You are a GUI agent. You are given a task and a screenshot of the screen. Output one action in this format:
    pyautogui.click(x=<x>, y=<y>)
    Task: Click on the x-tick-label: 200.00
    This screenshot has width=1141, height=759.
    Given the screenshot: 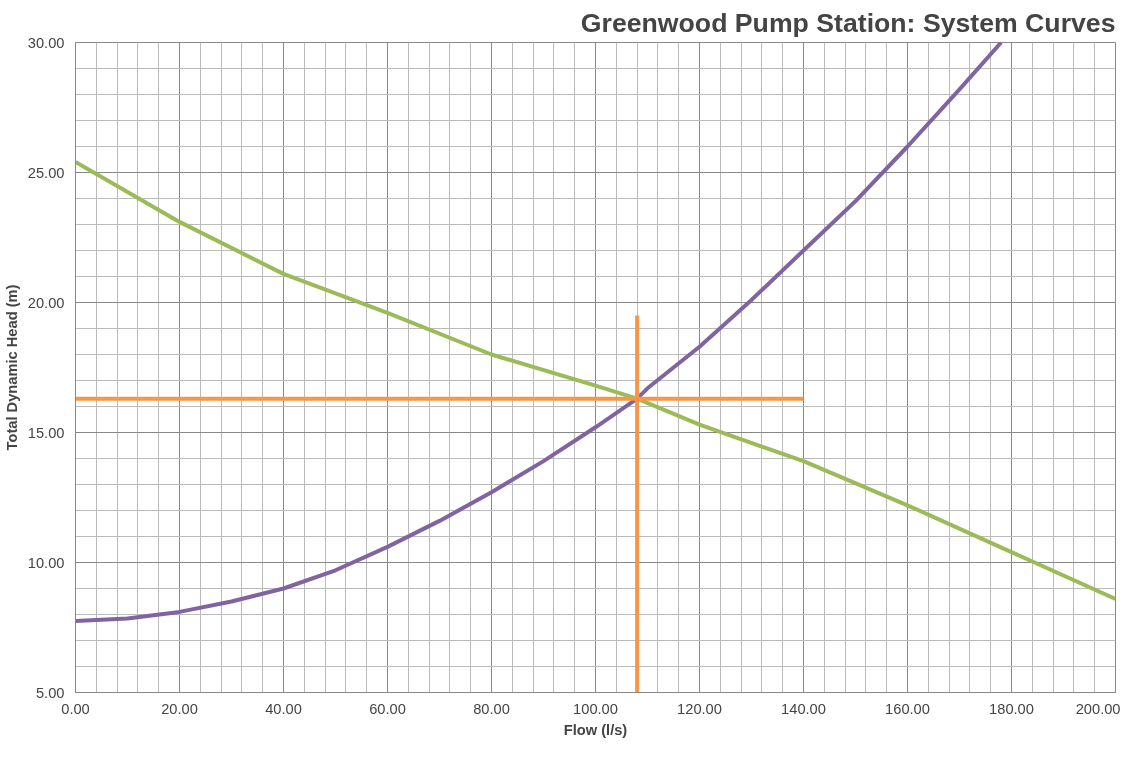 What is the action you would take?
    pyautogui.click(x=1098, y=708)
    